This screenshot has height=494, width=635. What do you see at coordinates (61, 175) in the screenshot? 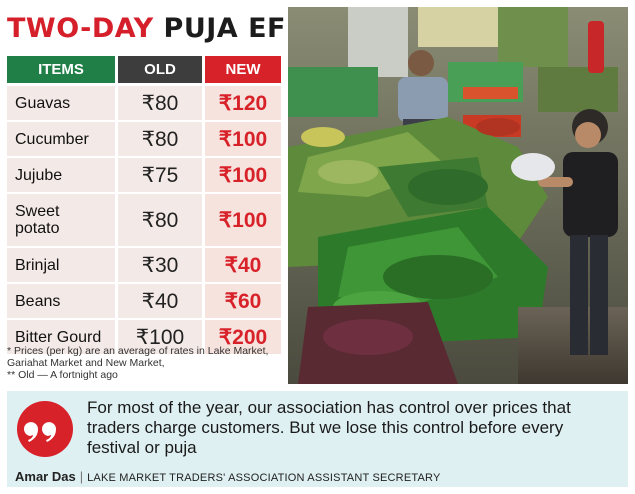
I see `item-name: Jujube` at bounding box center [61, 175].